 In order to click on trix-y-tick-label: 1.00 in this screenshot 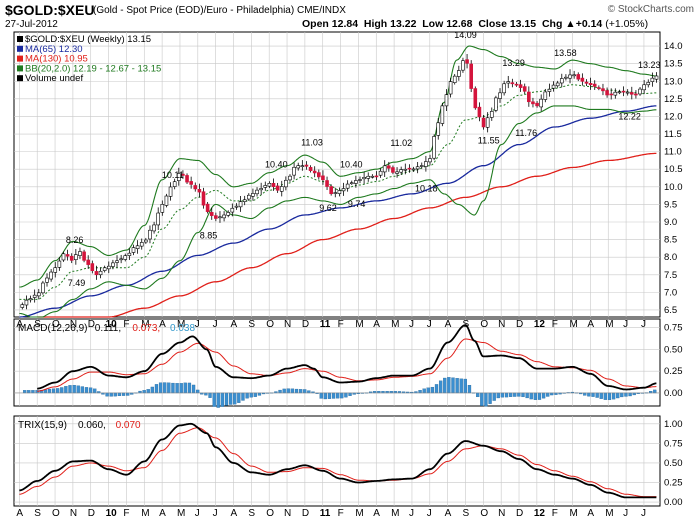, I will do `click(673, 424)`.